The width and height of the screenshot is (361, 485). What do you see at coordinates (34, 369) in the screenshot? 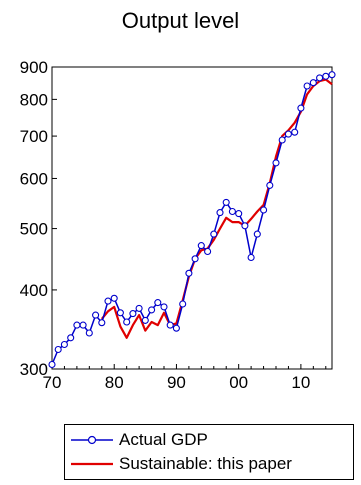
I see `y-tick-label: 300` at bounding box center [34, 369].